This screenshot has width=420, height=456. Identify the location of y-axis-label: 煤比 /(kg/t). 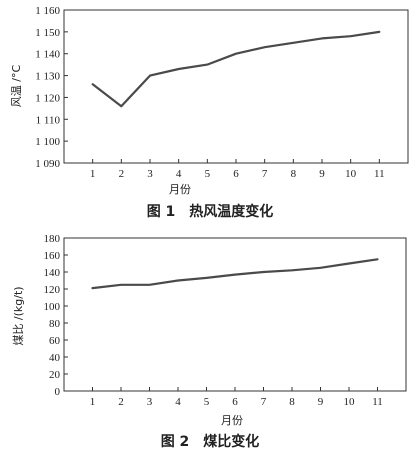
(18, 315).